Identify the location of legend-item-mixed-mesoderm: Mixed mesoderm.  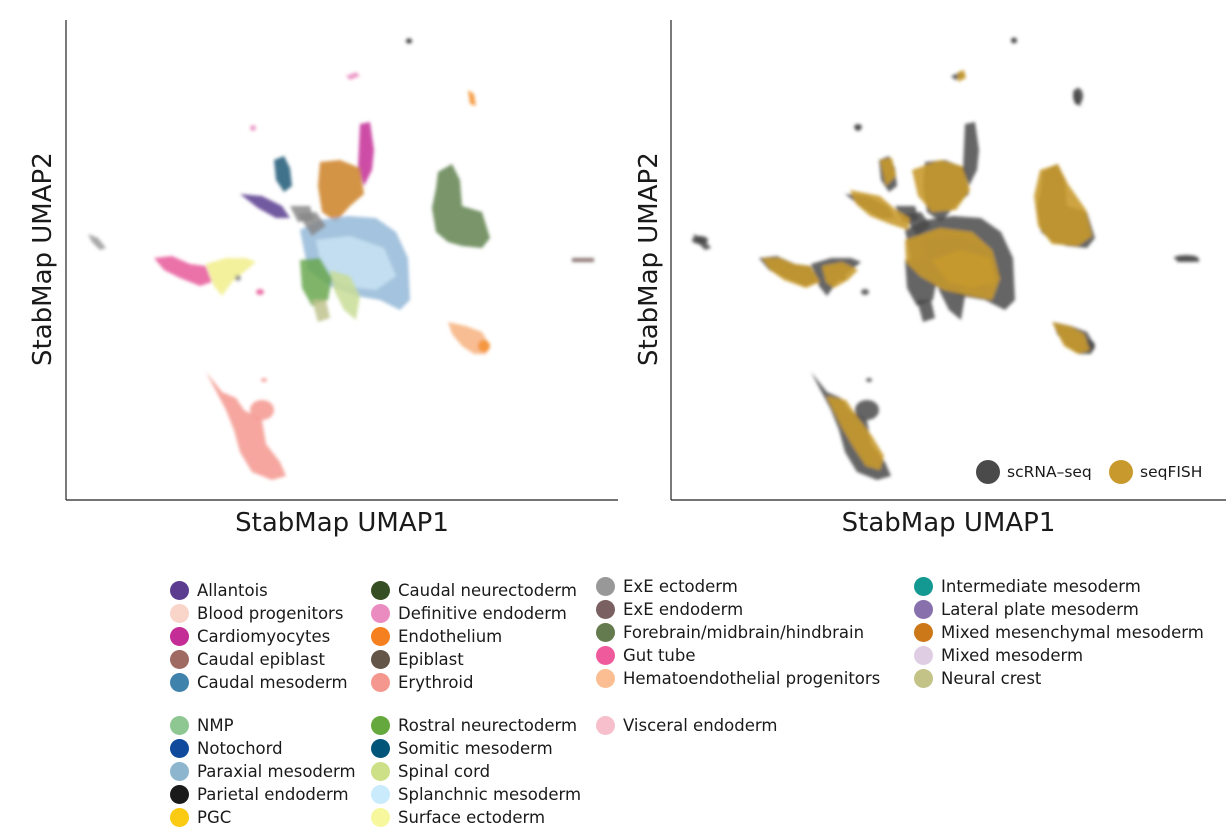
(998, 656).